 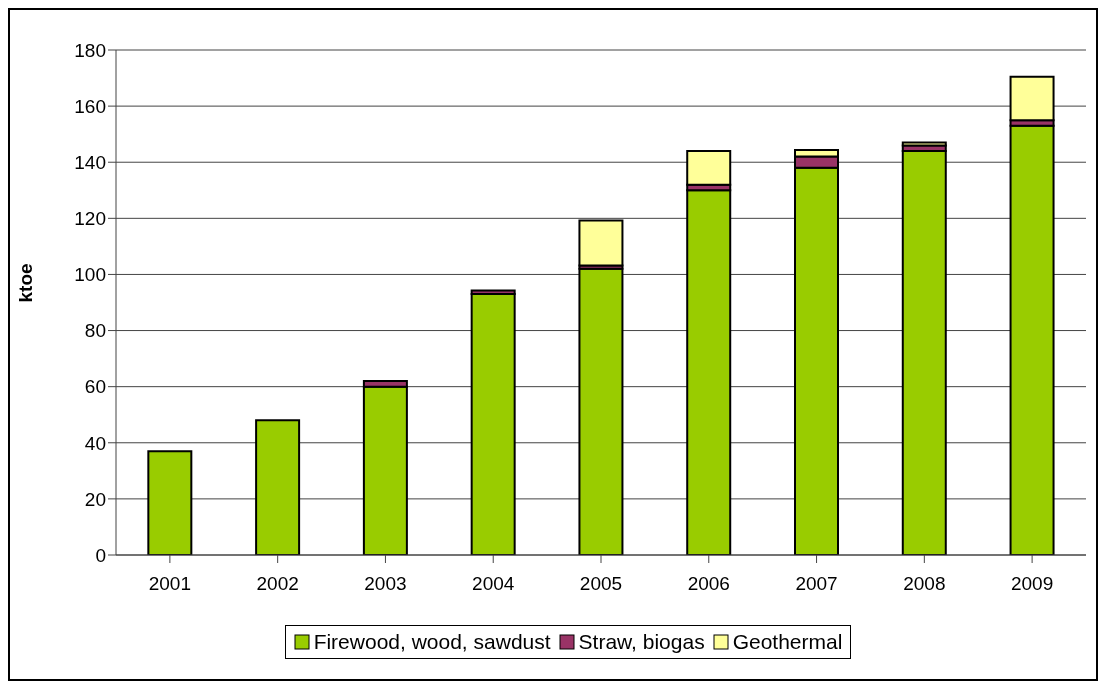 I want to click on y-tick-label: 40, so click(x=95, y=443).